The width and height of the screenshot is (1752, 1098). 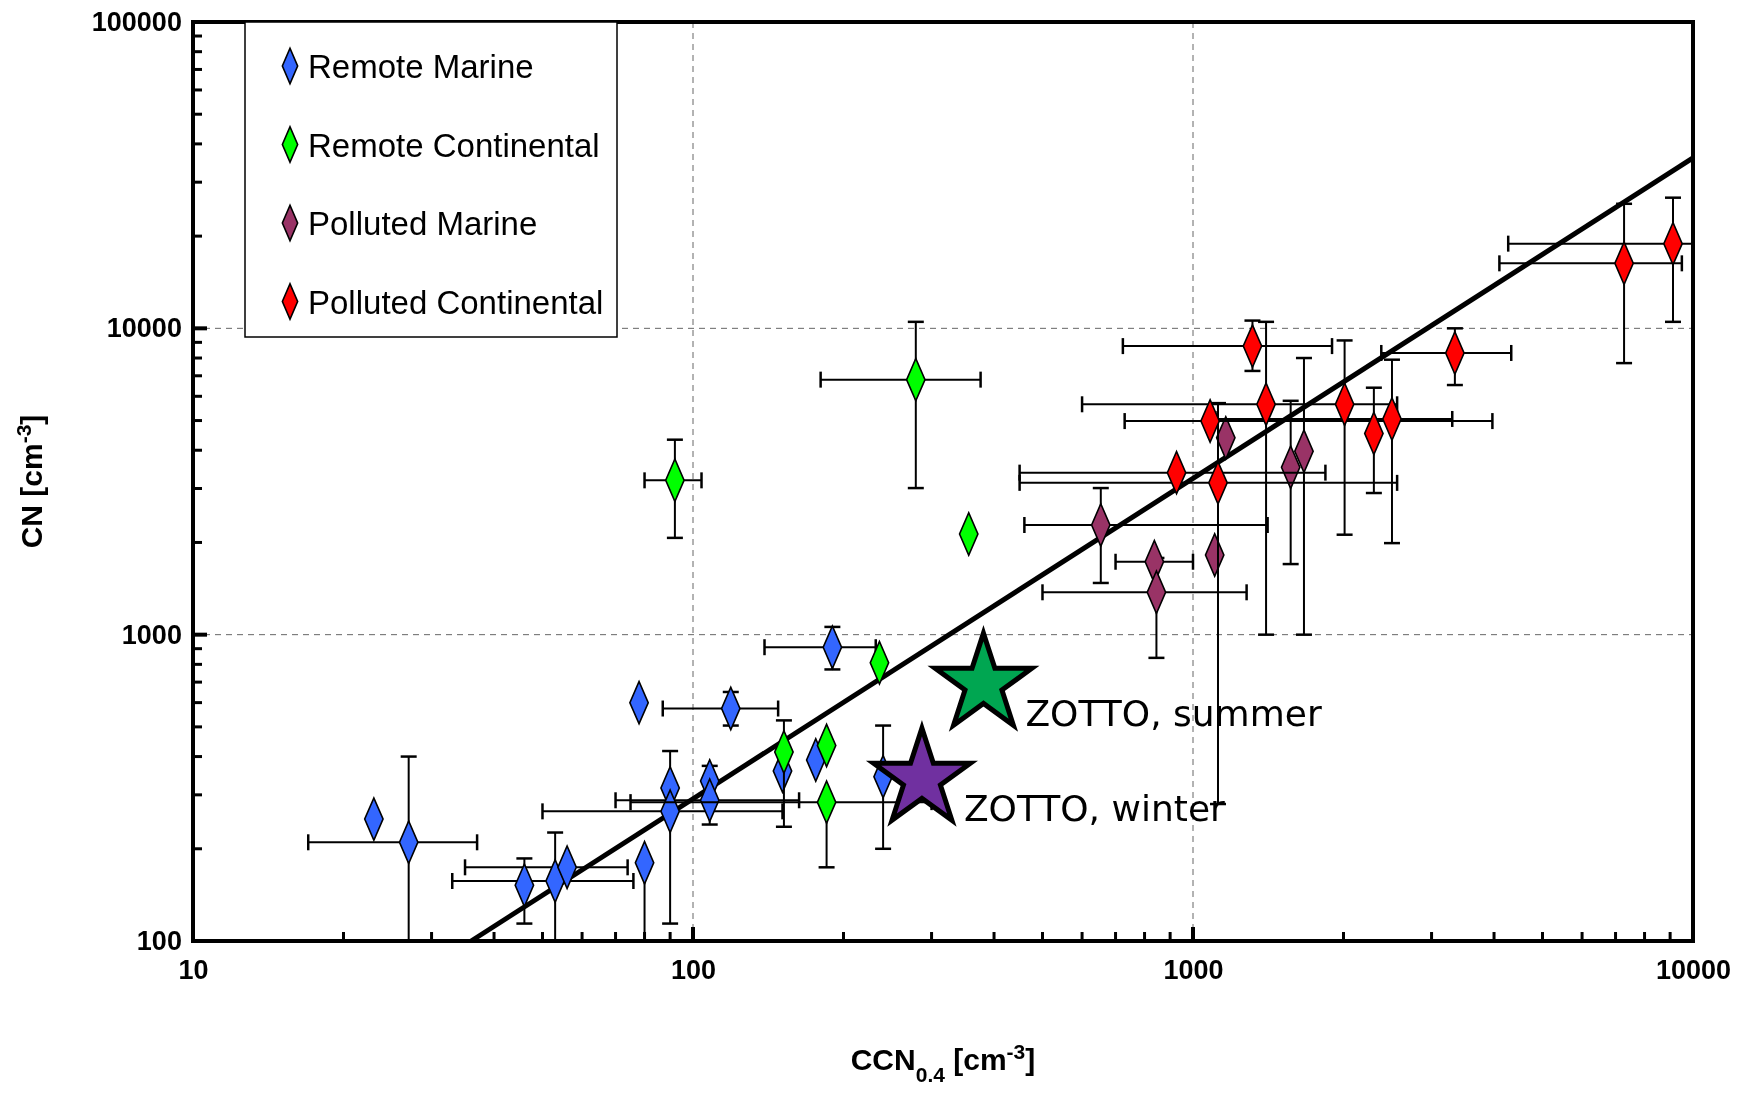 What do you see at coordinates (151, 634) in the screenshot?
I see `y-tick-label: 1000` at bounding box center [151, 634].